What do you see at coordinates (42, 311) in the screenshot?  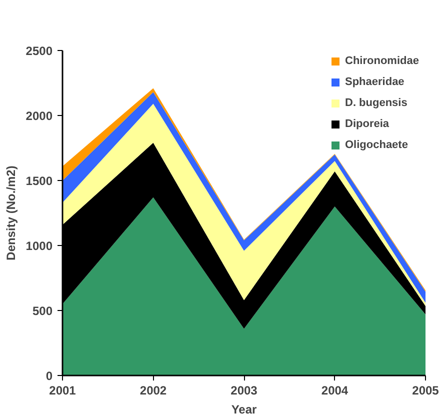 I see `y-tick-label: 500` at bounding box center [42, 311].